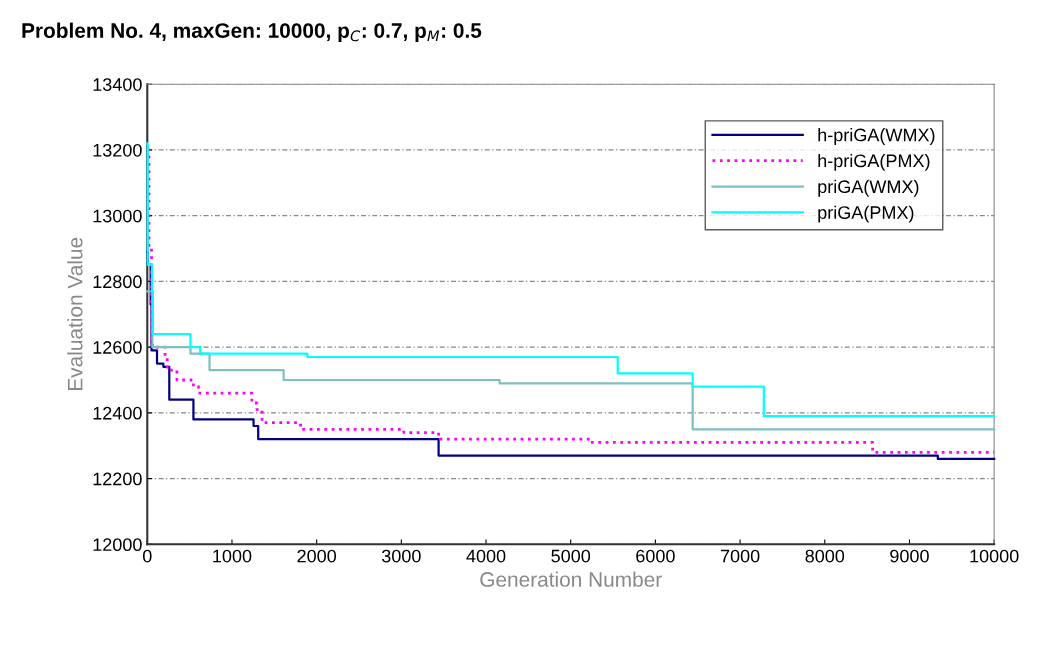 The image size is (1052, 648). What do you see at coordinates (401, 556) in the screenshot?
I see `x-tick-label: 3000` at bounding box center [401, 556].